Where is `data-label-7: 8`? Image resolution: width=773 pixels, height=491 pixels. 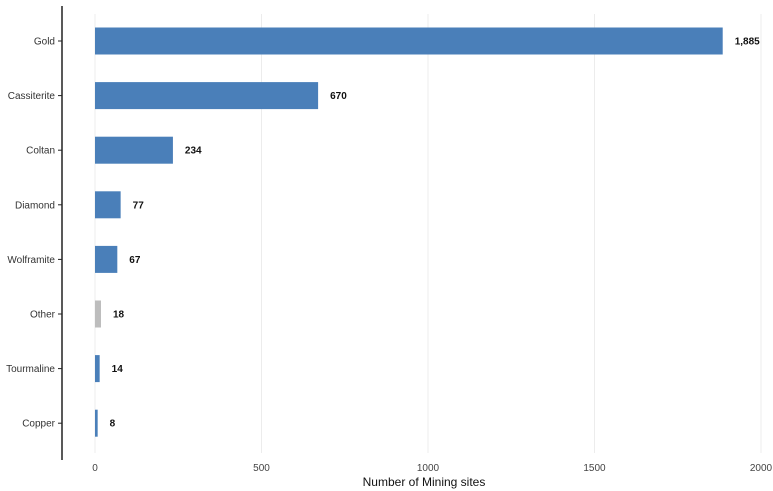 data-label-7: 8 is located at coordinates (113, 424).